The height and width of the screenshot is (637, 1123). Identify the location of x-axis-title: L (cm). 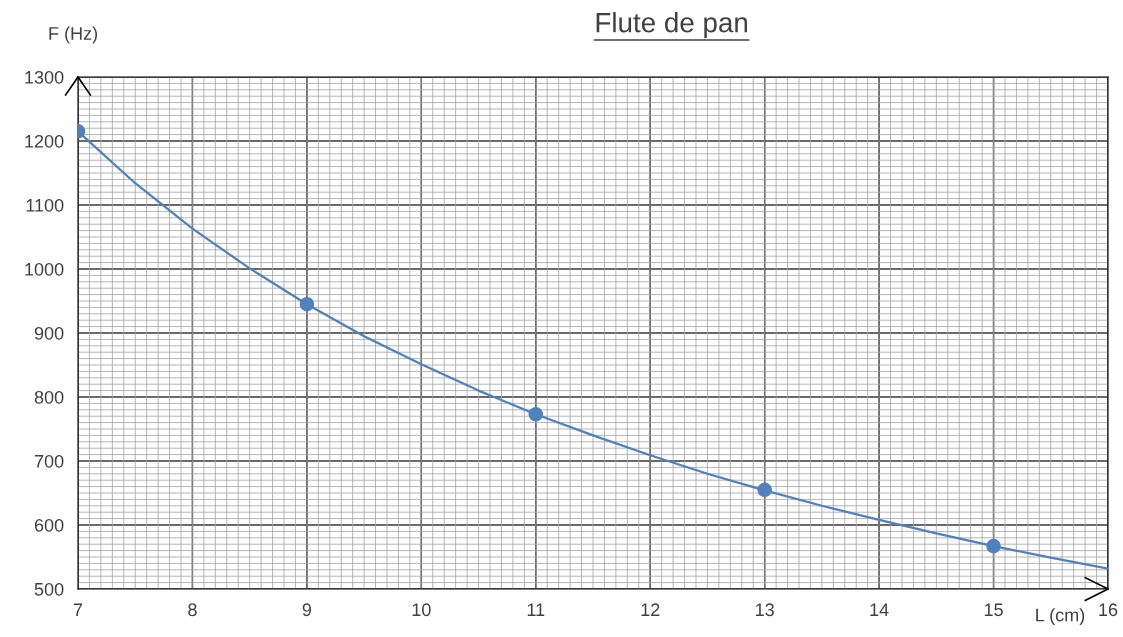
(1060, 616).